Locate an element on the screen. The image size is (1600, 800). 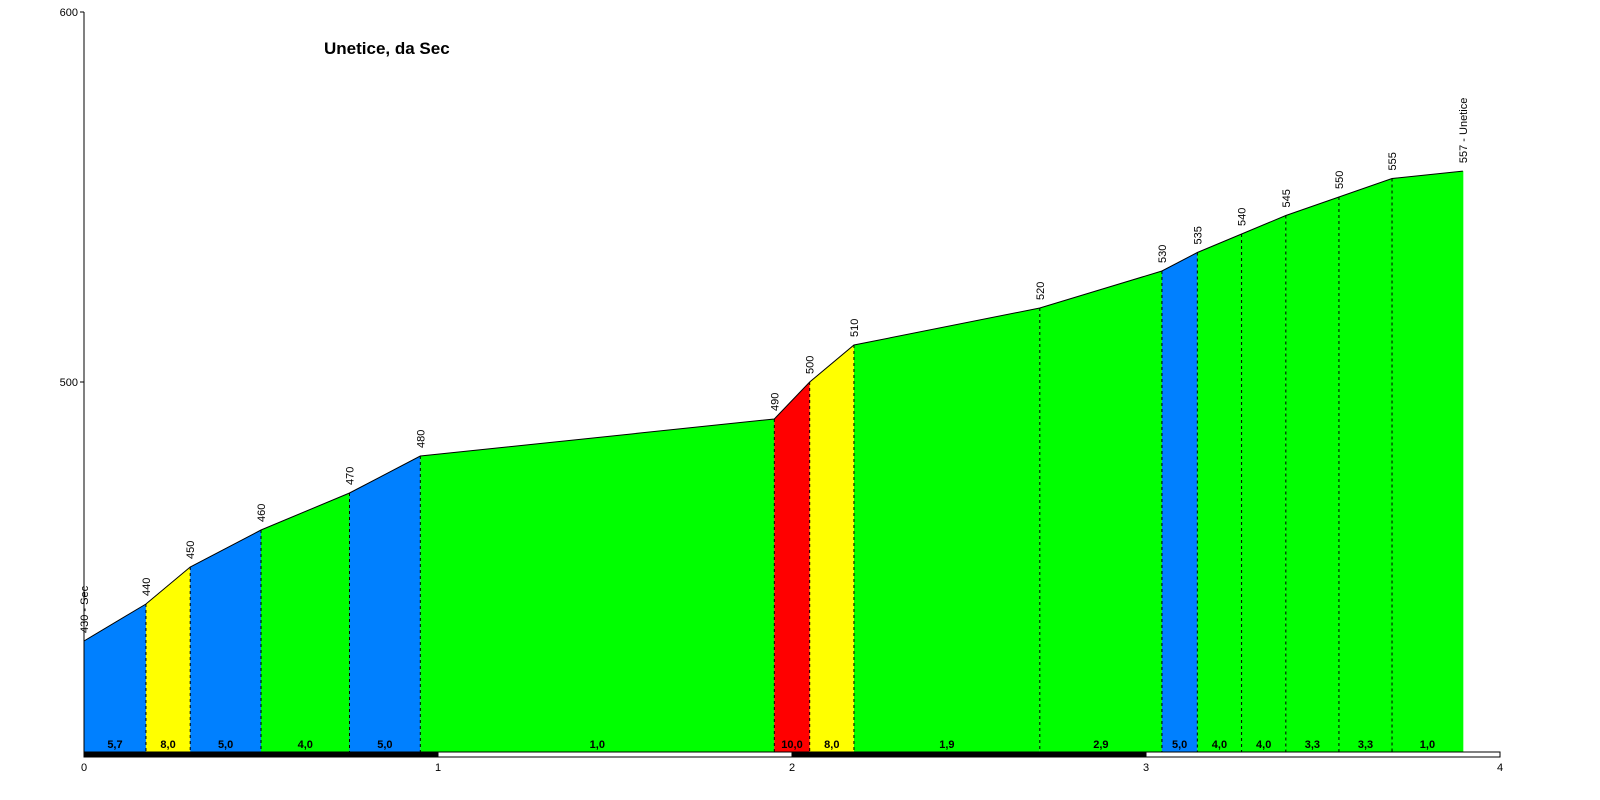
elevation-label-10: 520 is located at coordinates (1041, 291).